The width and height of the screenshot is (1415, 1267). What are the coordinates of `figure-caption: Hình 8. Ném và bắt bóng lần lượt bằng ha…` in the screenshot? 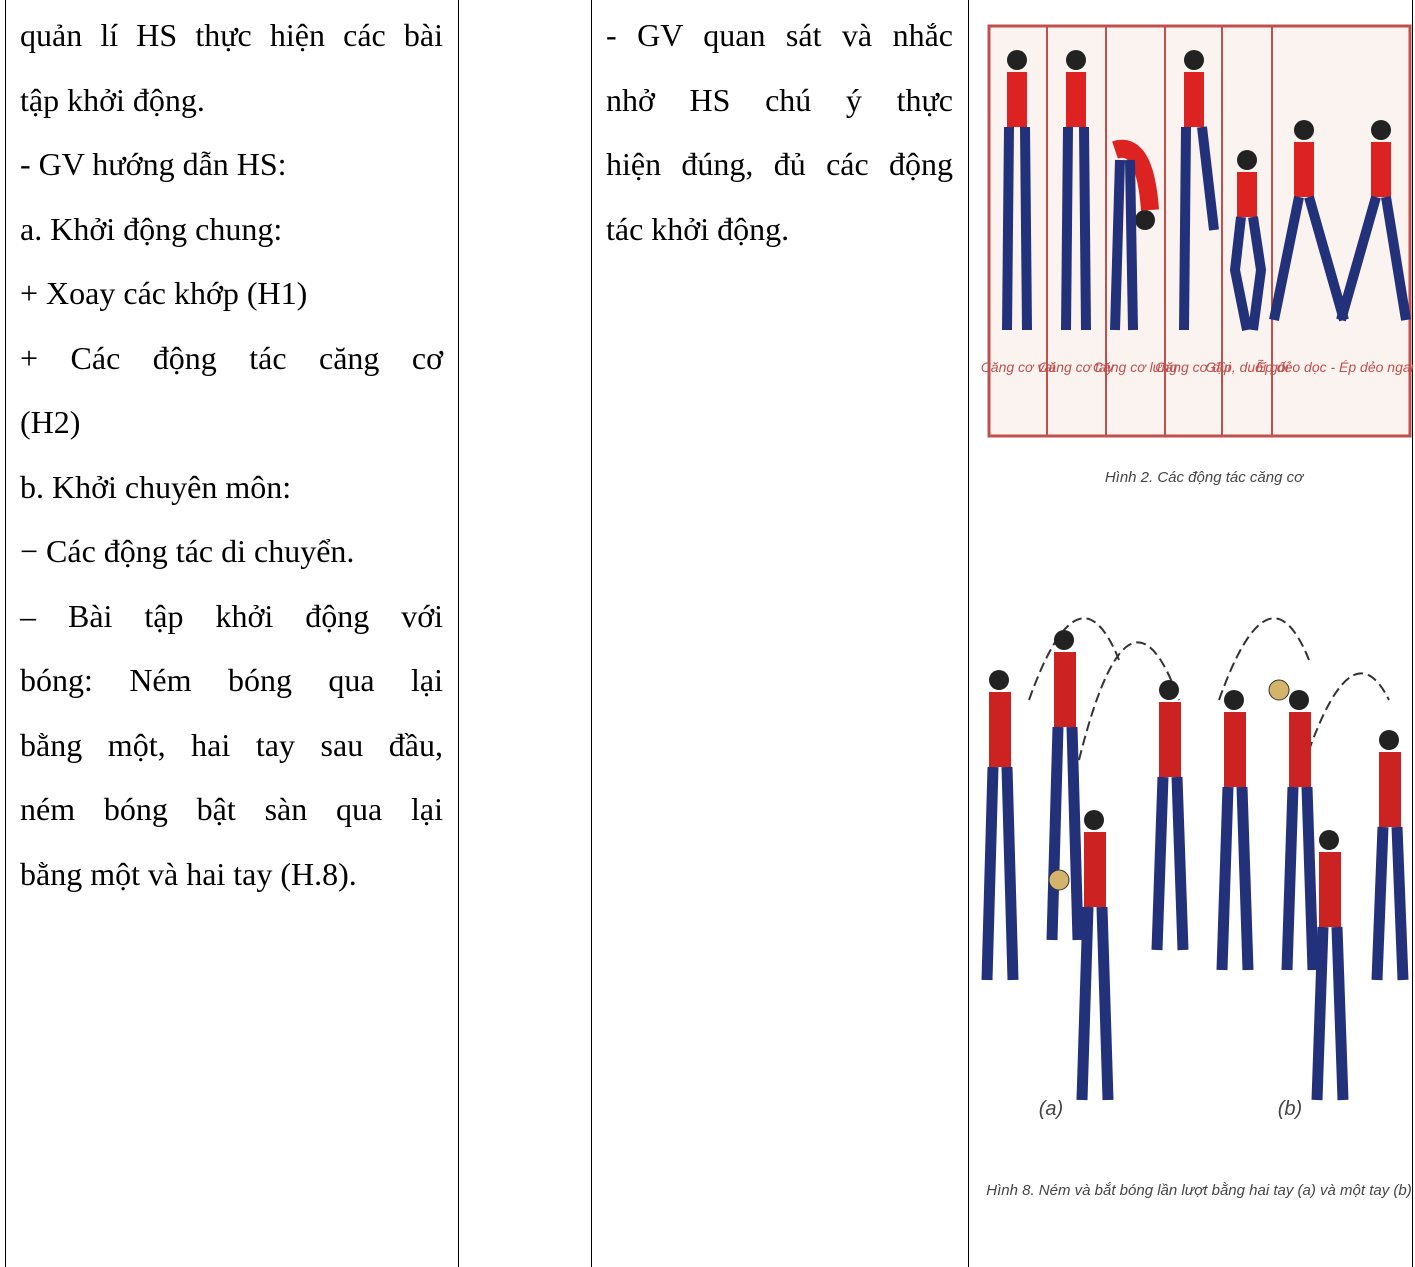 It's located at (1198, 1190).